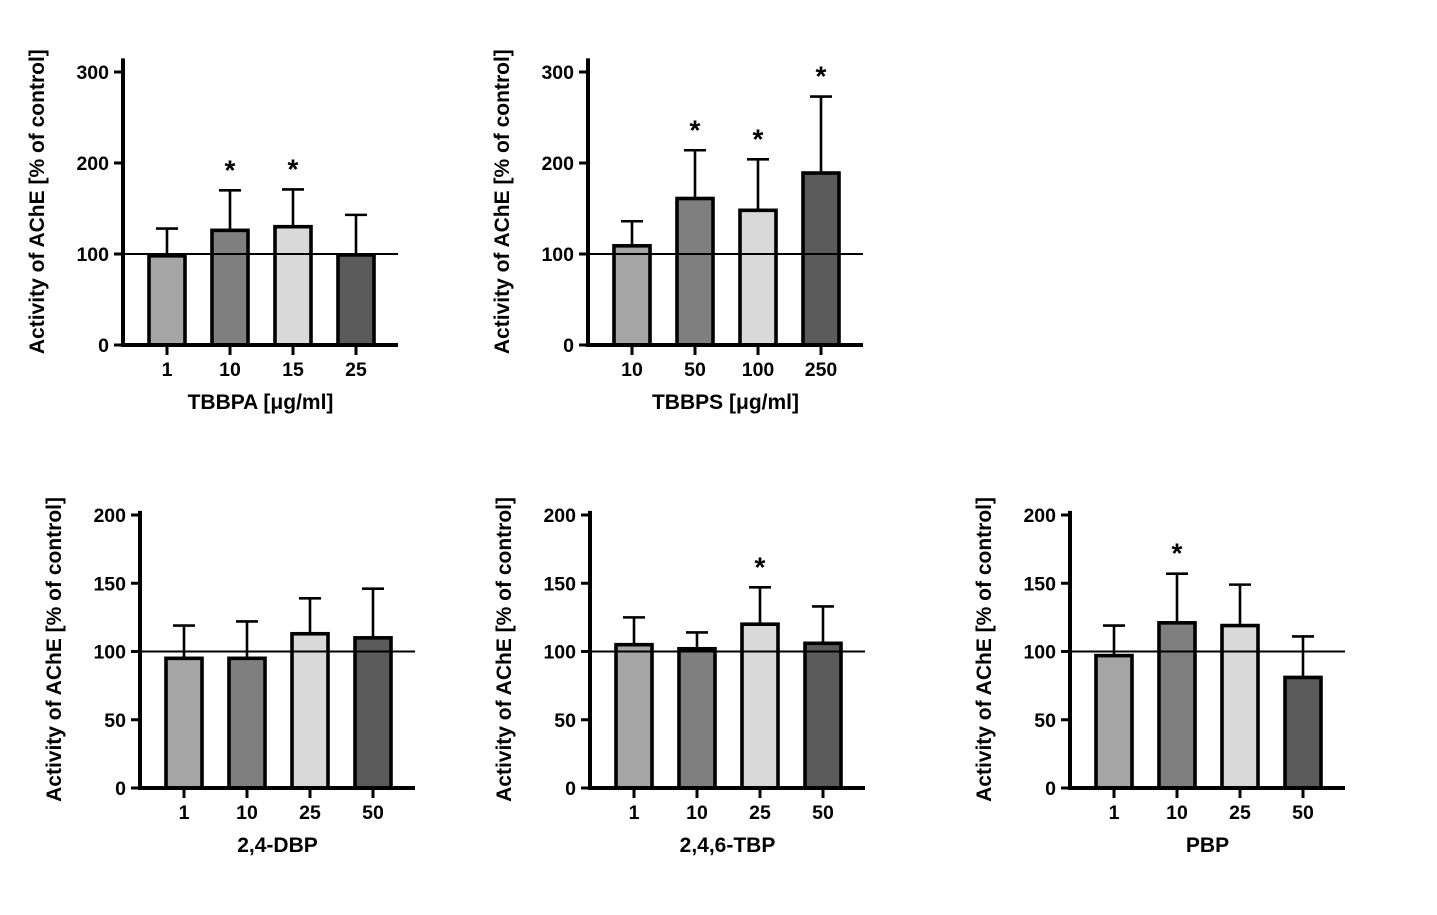 This screenshot has width=1437, height=915. I want to click on x-axis-title: PBP, so click(1207, 845).